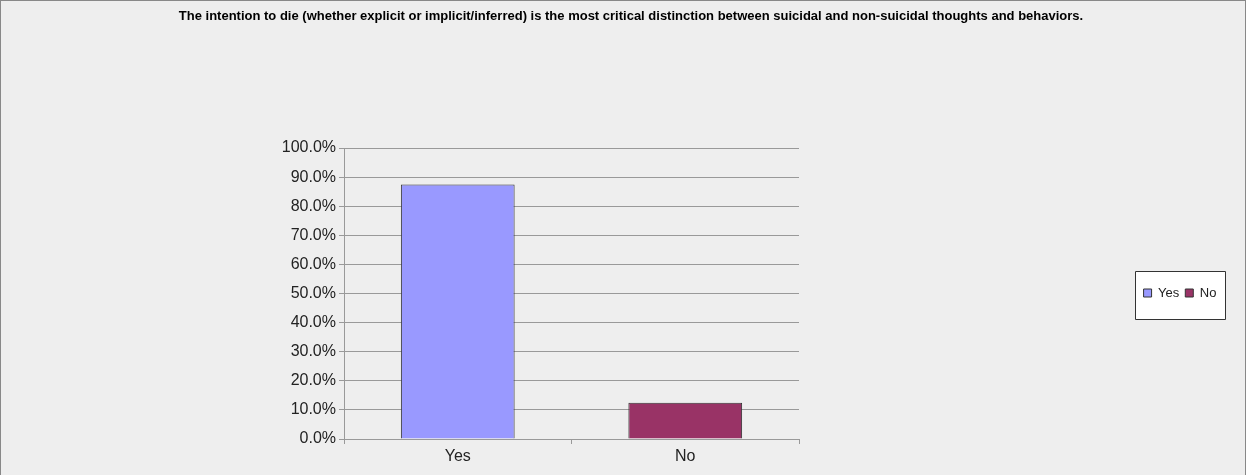  Describe the element at coordinates (631, 15) in the screenshot. I see `chart-title: The intention to die (whether explicit or implicit/inferred) is the most critical distinction between suicidal and non-suicidal thoughts and behaviors.` at that location.